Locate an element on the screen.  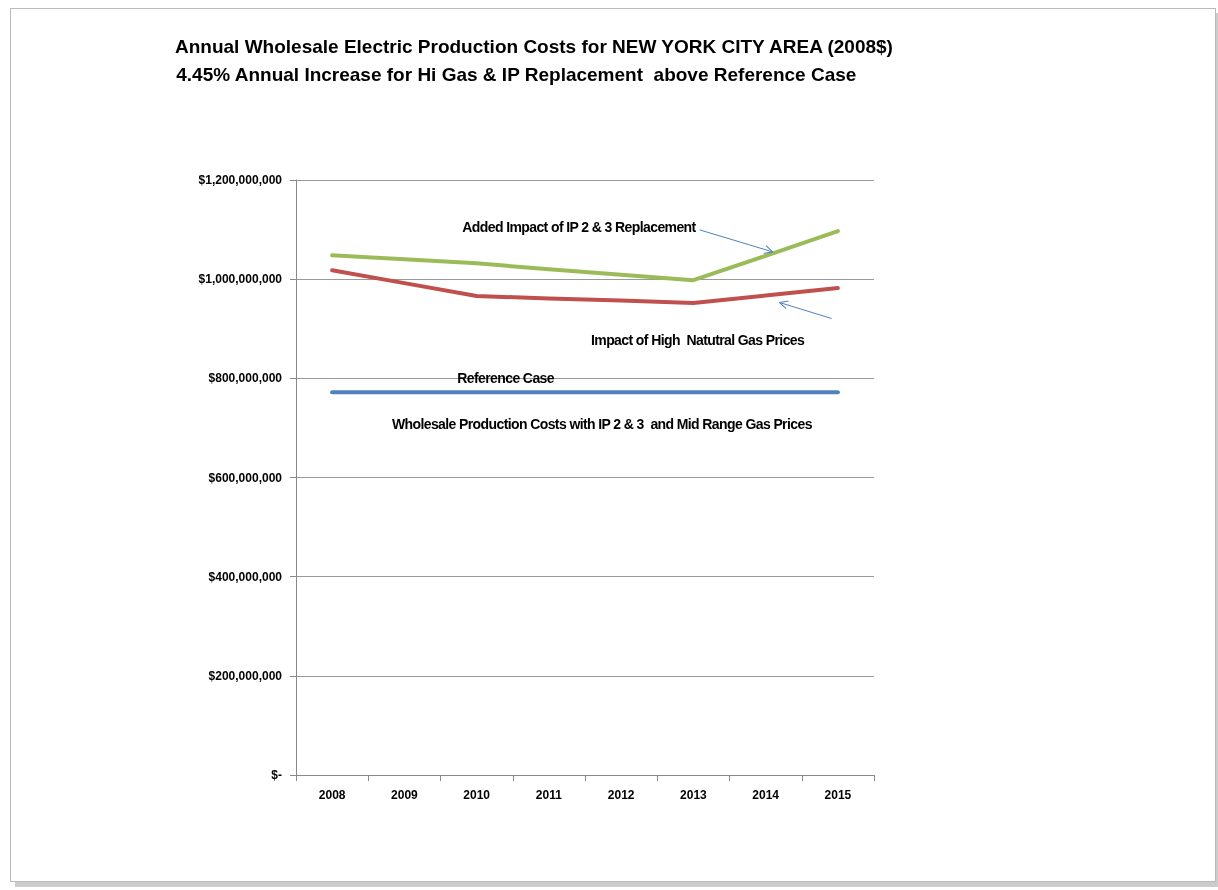
y-tick-label: $600,000,000 is located at coordinates (245, 477).